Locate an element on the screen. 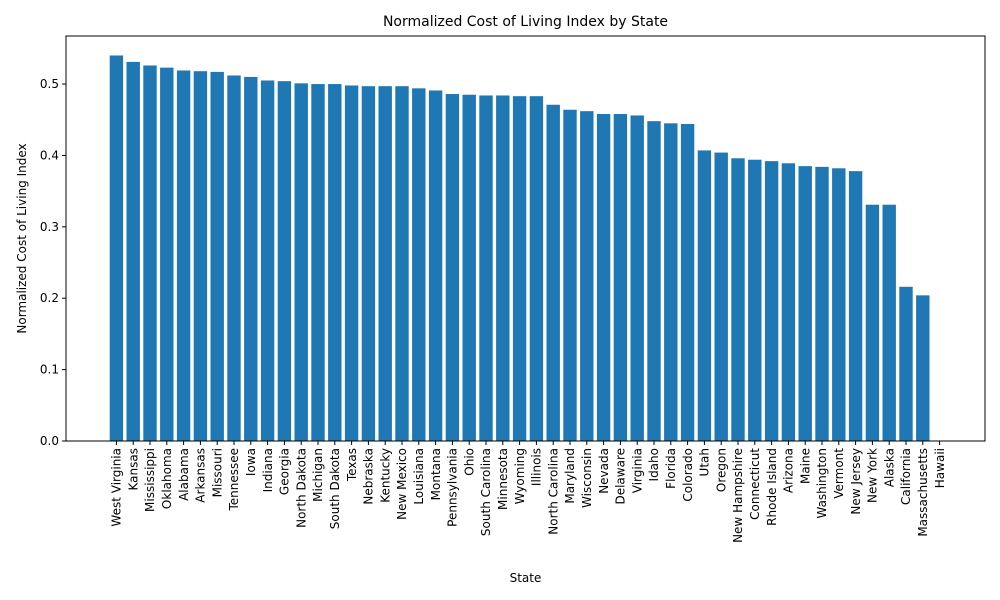  bar-minnesota is located at coordinates (503, 268).